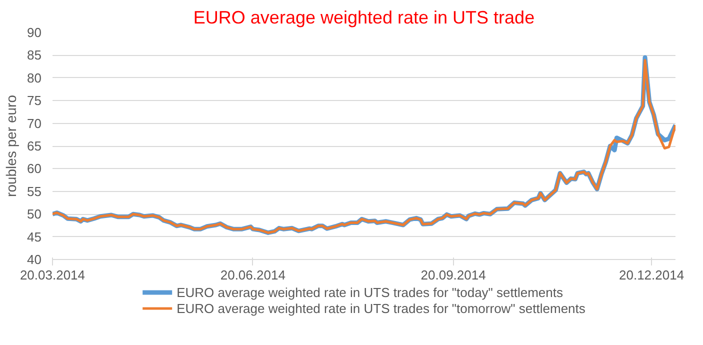  Describe the element at coordinates (53, 275) in the screenshot. I see `x-tick-label: 20.03.2014` at that location.